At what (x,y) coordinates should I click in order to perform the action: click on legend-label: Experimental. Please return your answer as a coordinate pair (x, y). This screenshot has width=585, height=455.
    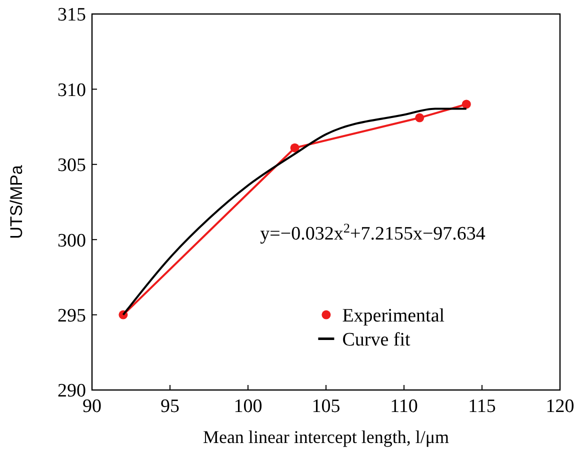
    Looking at the image, I should click on (393, 315).